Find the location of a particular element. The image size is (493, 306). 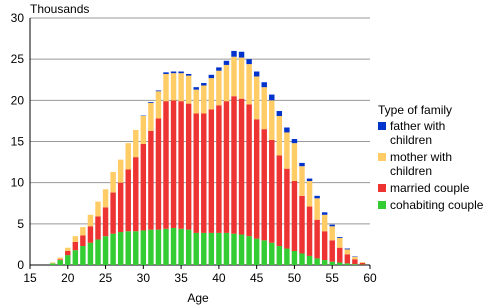

y-tick-label: 10 is located at coordinates (18, 183).